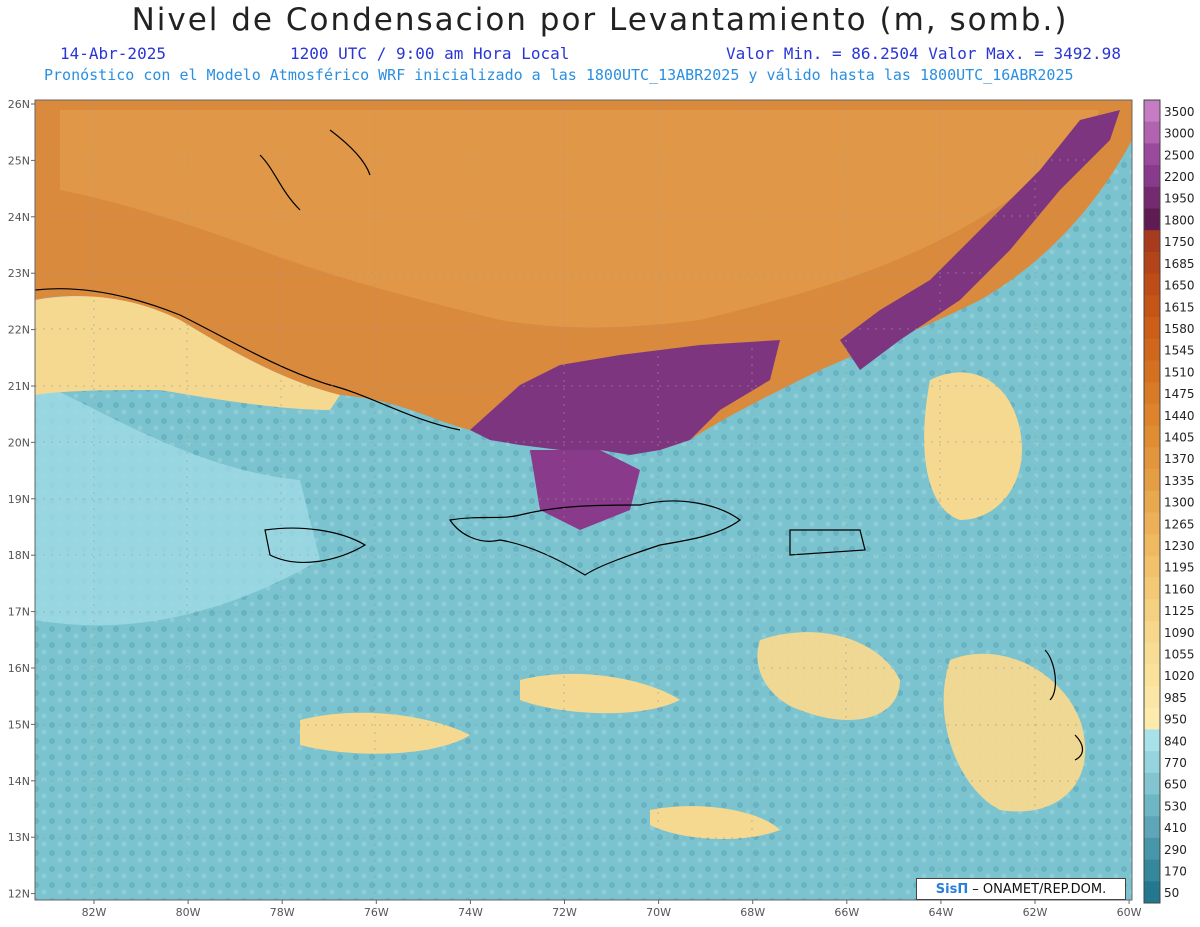 This screenshot has height=927, width=1200. Describe the element at coordinates (1179, 286) in the screenshot. I see `colorbar-label: 1650` at that location.